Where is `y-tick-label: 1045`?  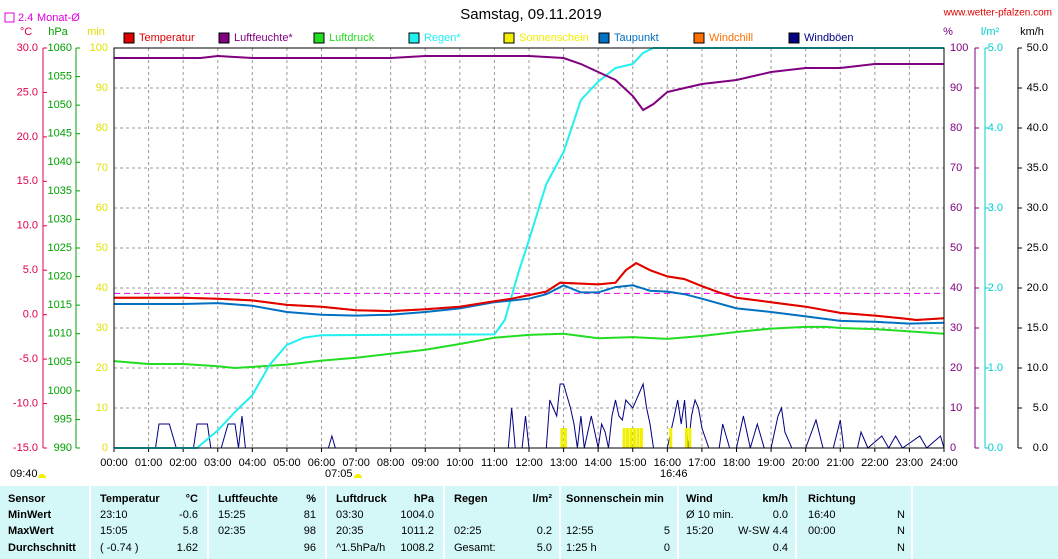 y-tick-label: 1045 is located at coordinates (60, 134).